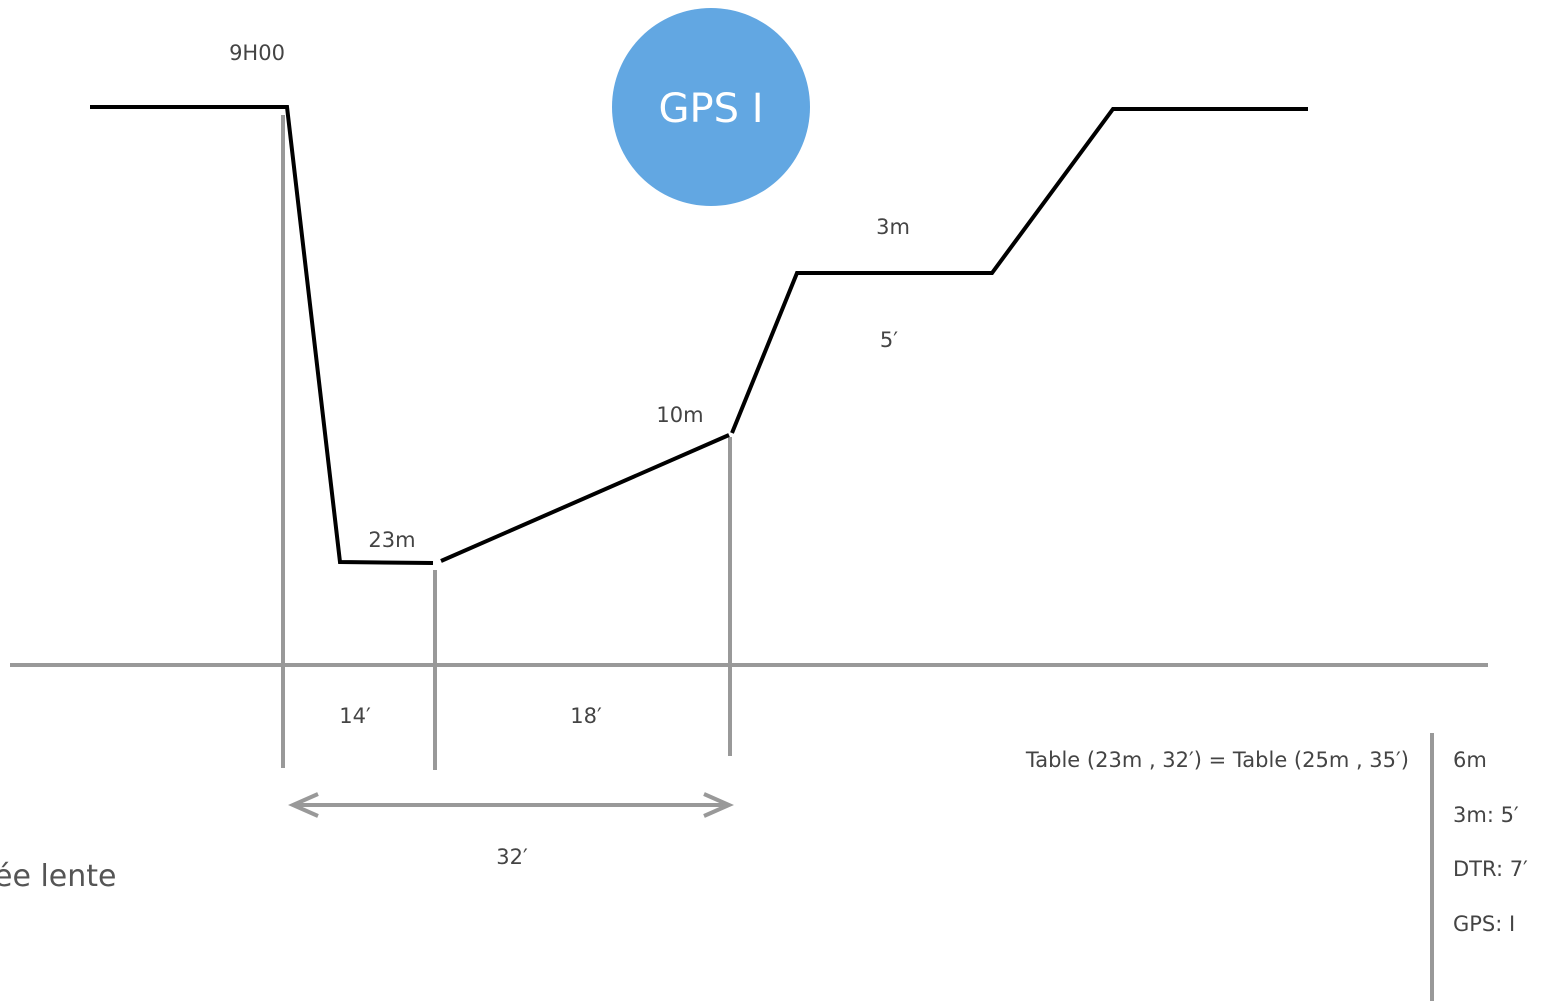 The height and width of the screenshot is (1001, 1549). Describe the element at coordinates (355, 716) in the screenshot. I see `interval-1-label: 14′` at that location.